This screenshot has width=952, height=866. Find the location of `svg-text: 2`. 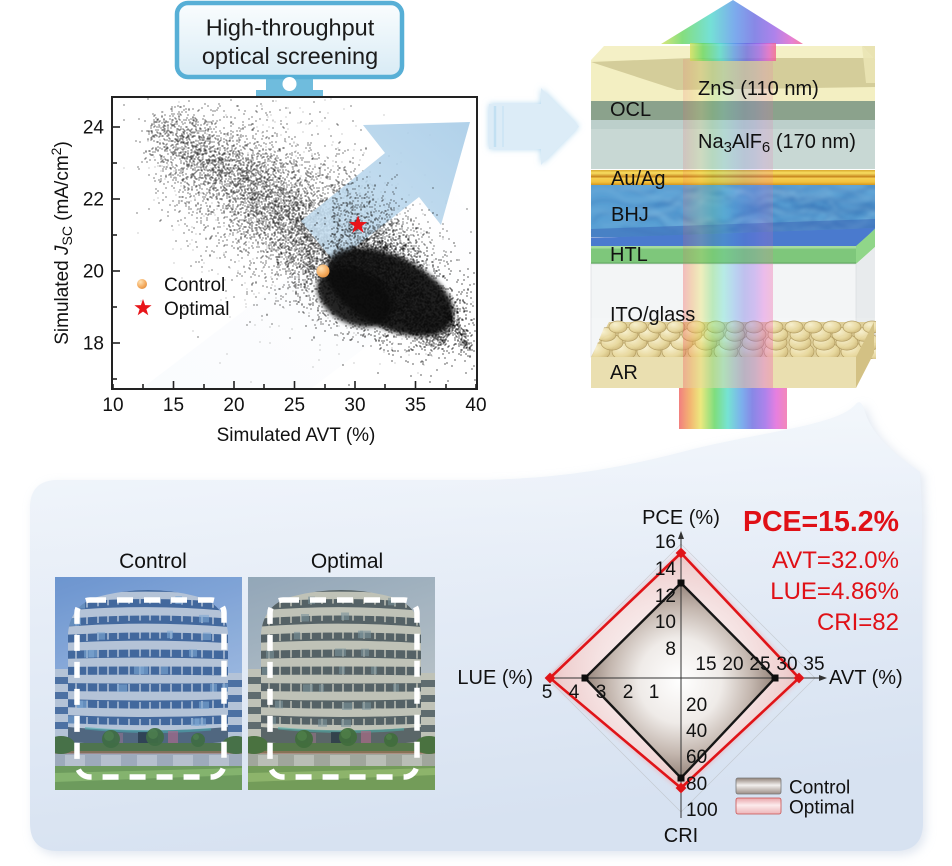

svg-text: 2 is located at coordinates (628, 692).